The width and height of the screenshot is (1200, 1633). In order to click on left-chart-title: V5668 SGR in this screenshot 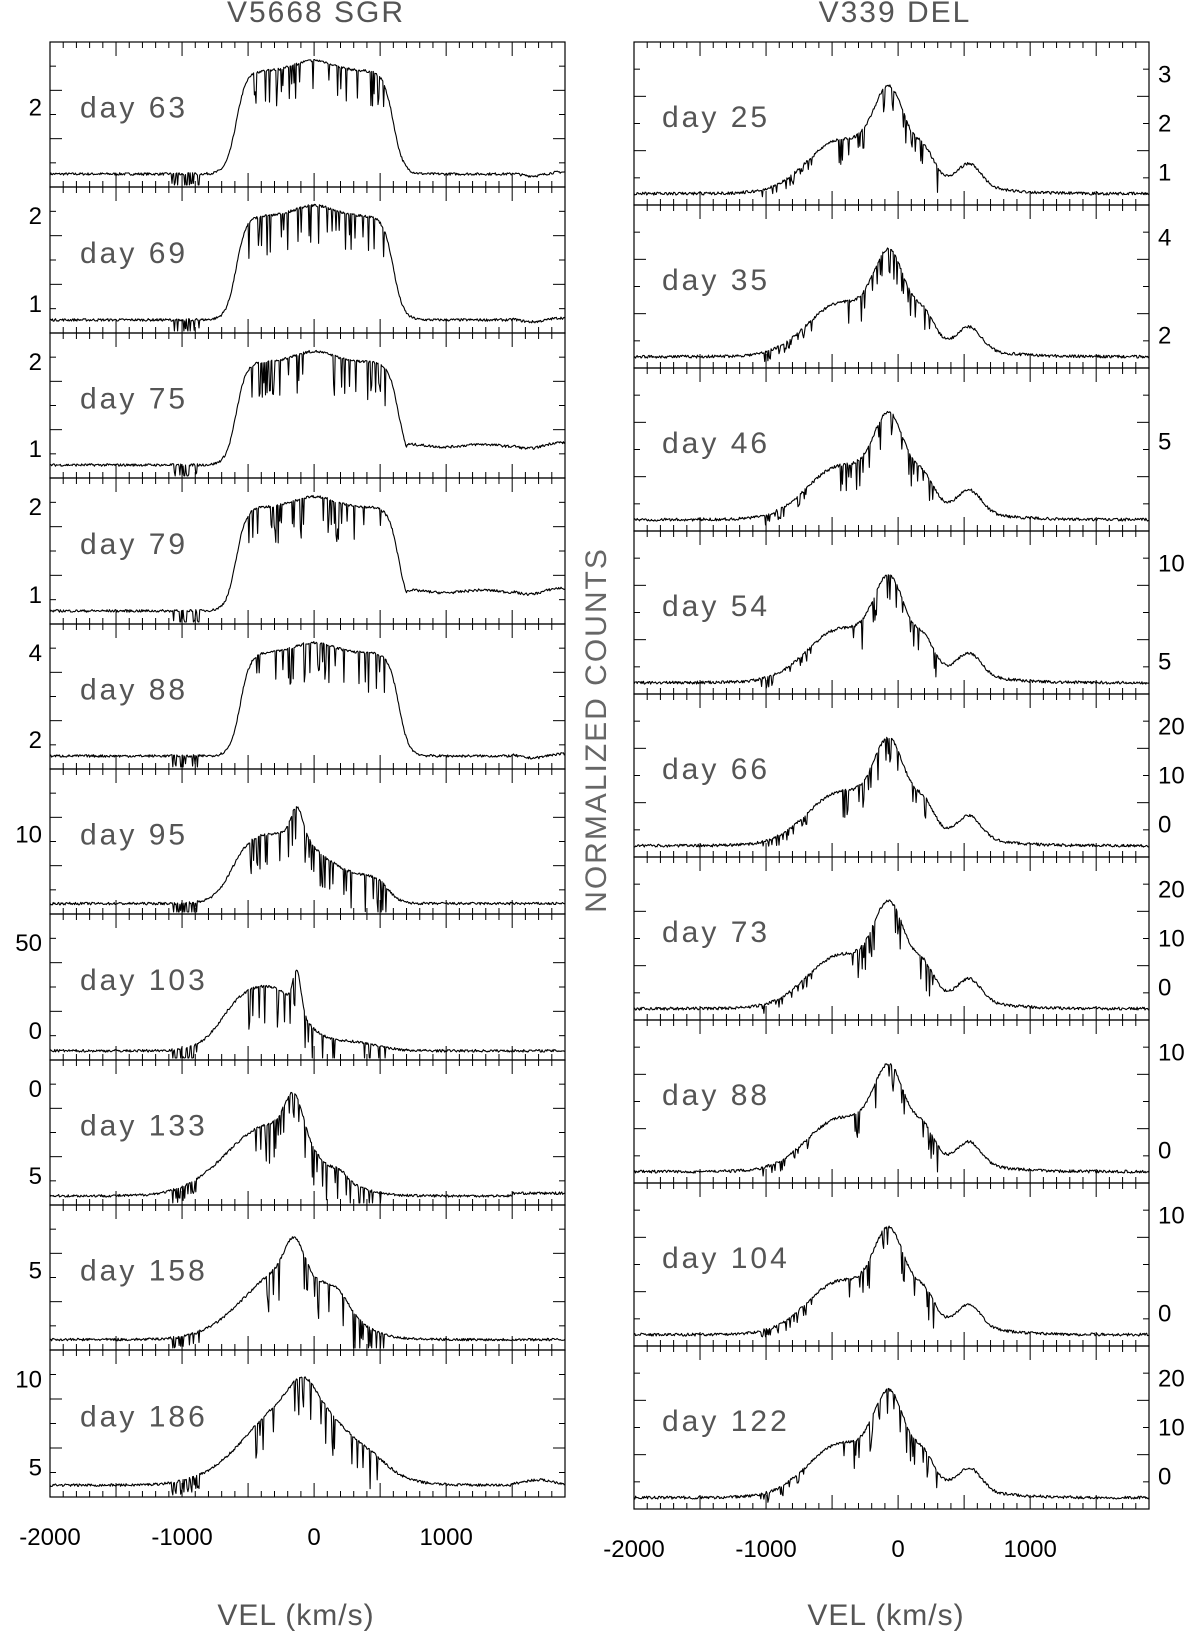, I will do `click(316, 14)`.